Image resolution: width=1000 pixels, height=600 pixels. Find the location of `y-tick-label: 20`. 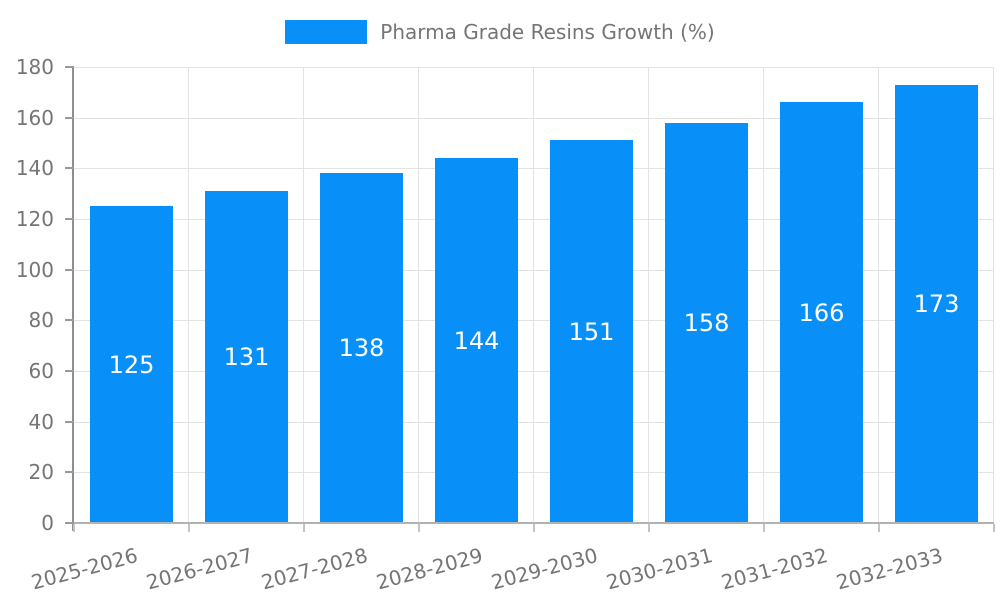

y-tick-label: 20 is located at coordinates (41, 472).